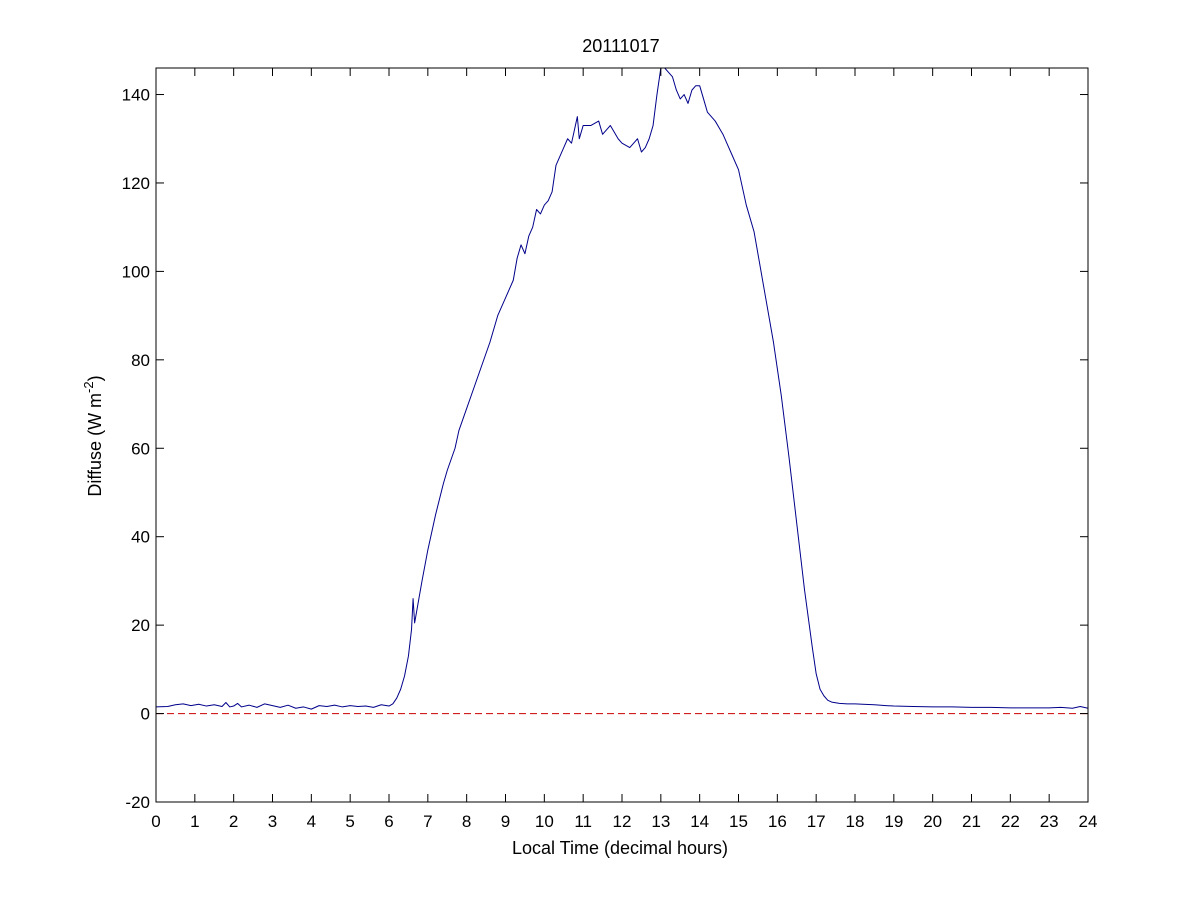  I want to click on y-tick-label: 80, so click(140, 360).